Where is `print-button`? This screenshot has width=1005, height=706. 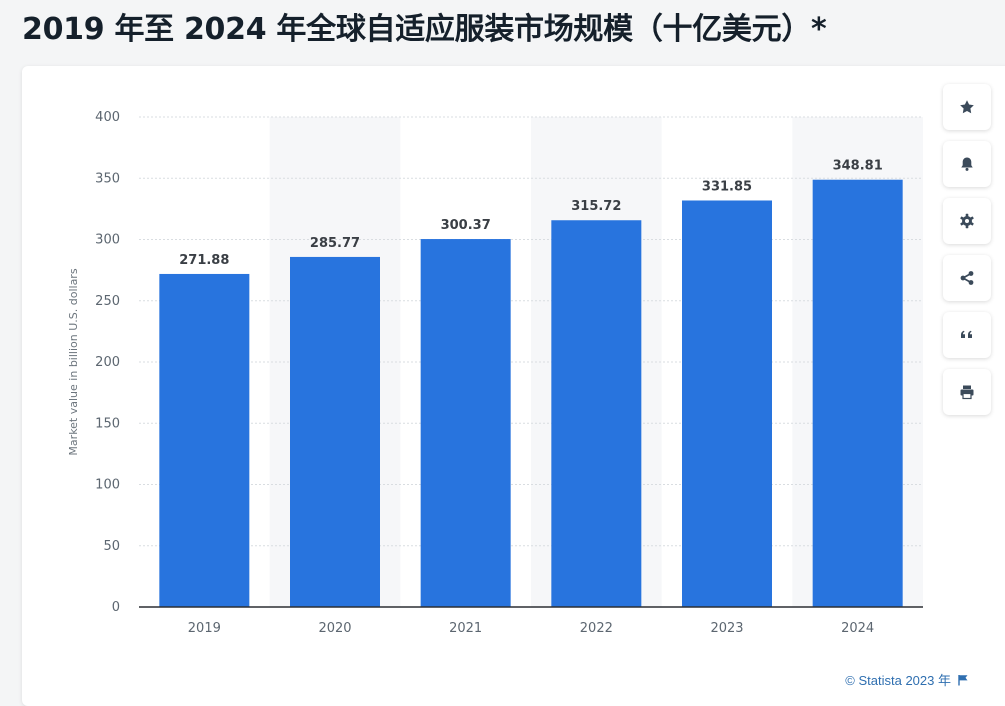 print-button is located at coordinates (967, 392).